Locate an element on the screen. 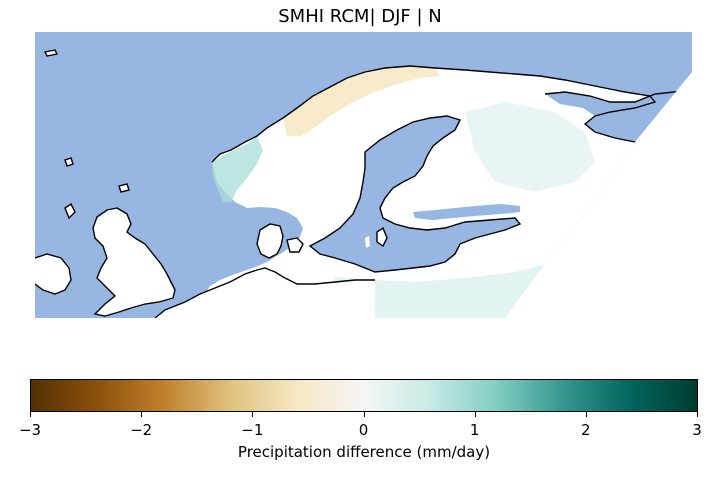 This screenshot has height=480, width=720. zealand-island is located at coordinates (295, 245).